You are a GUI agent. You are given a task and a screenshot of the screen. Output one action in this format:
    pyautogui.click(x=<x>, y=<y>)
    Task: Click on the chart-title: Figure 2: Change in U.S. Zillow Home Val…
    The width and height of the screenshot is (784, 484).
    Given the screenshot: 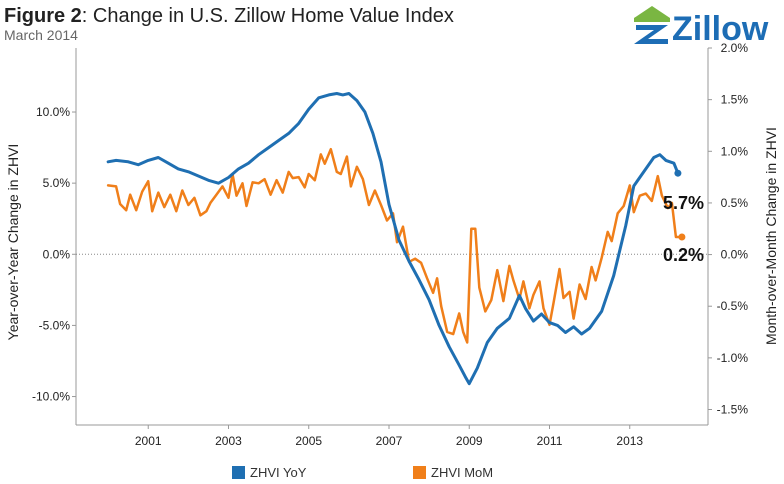 What is the action you would take?
    pyautogui.click(x=229, y=16)
    